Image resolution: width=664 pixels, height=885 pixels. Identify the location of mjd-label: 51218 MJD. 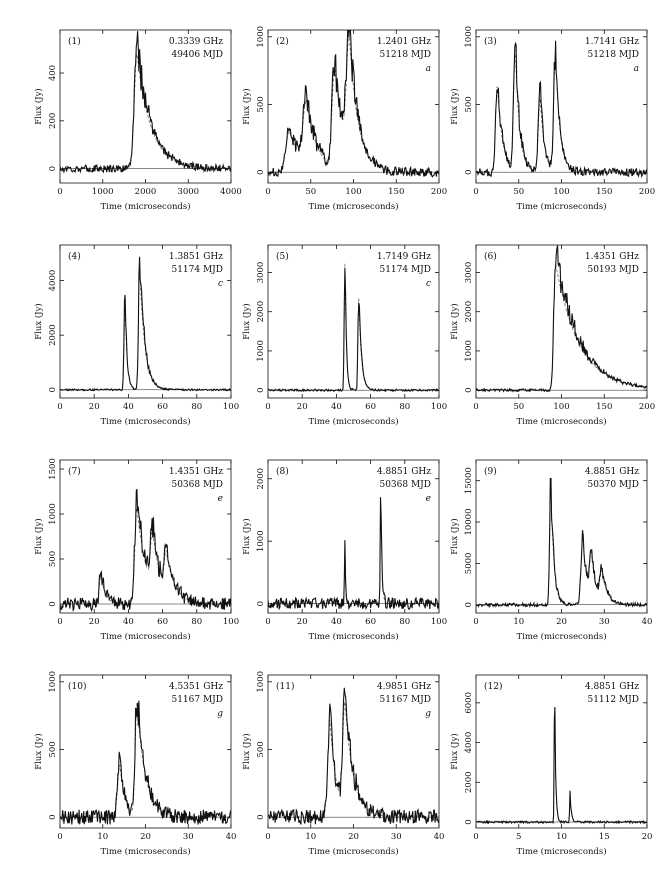
(405, 55).